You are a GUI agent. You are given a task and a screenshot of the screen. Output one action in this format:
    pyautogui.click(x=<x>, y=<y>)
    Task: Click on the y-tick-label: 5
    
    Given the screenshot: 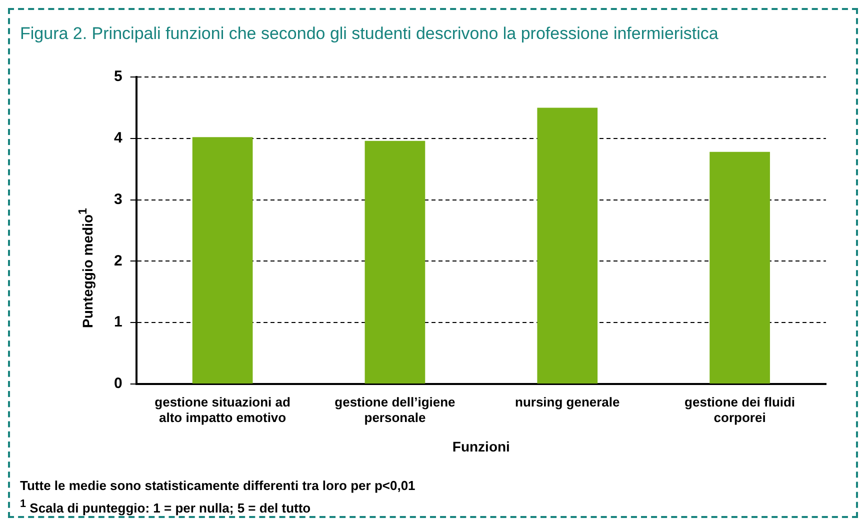 What is the action you would take?
    pyautogui.click(x=118, y=77)
    